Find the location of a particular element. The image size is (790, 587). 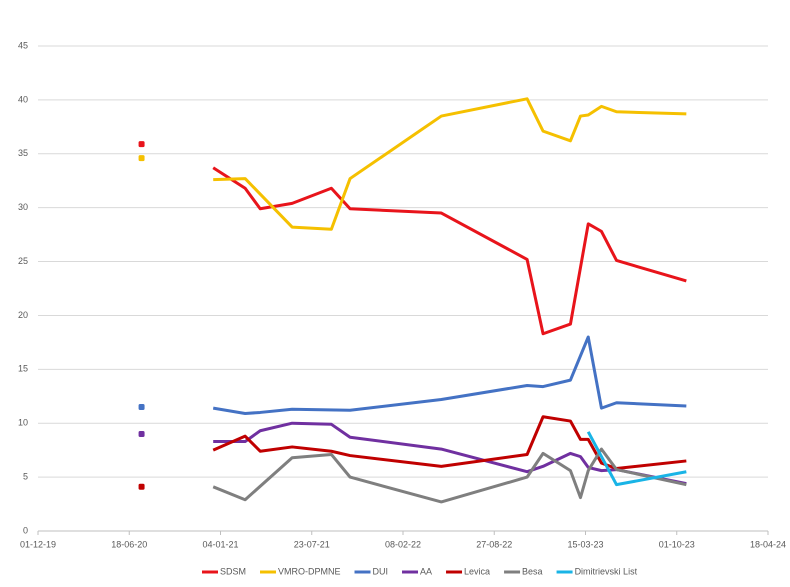

legend-label: Besa is located at coordinates (532, 571).